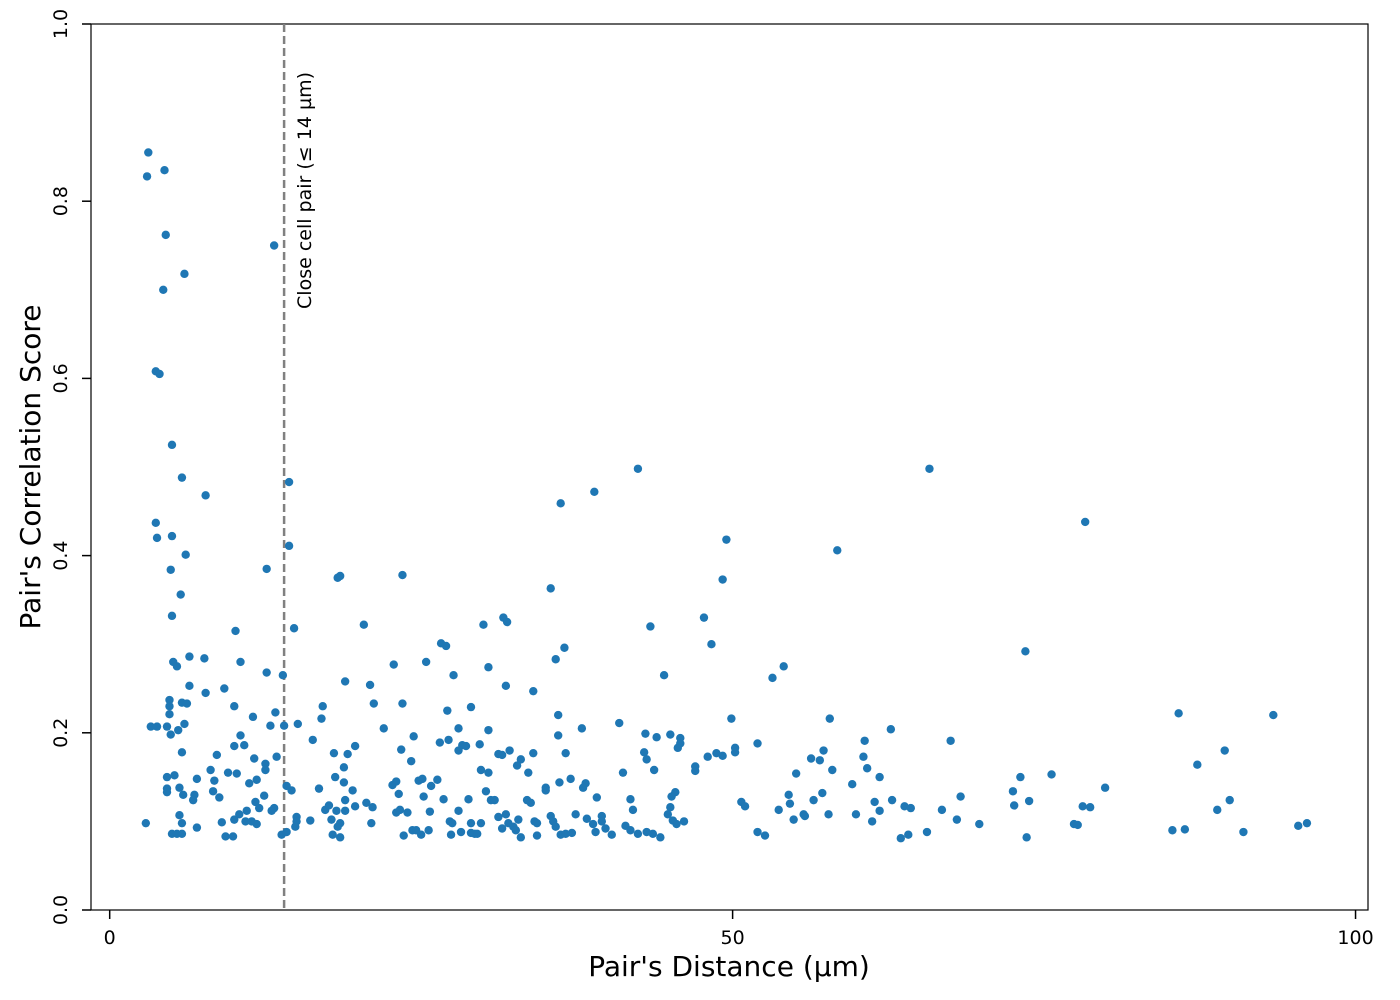  What do you see at coordinates (1355, 938) in the screenshot?
I see `x-tick-label: 100` at bounding box center [1355, 938].